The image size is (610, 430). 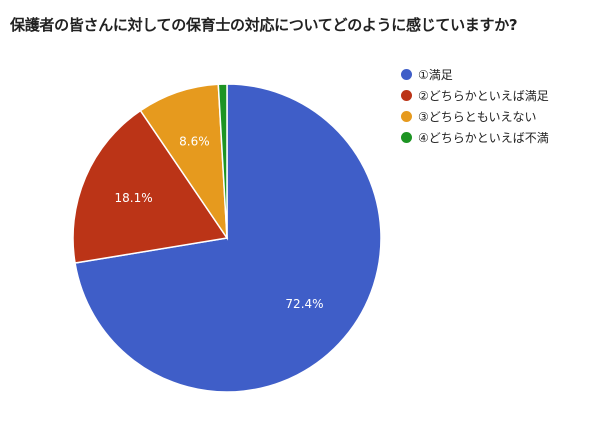 What do you see at coordinates (483, 138) in the screenshot?
I see `legend-label-4: ④どちらかといえば不満` at bounding box center [483, 138].